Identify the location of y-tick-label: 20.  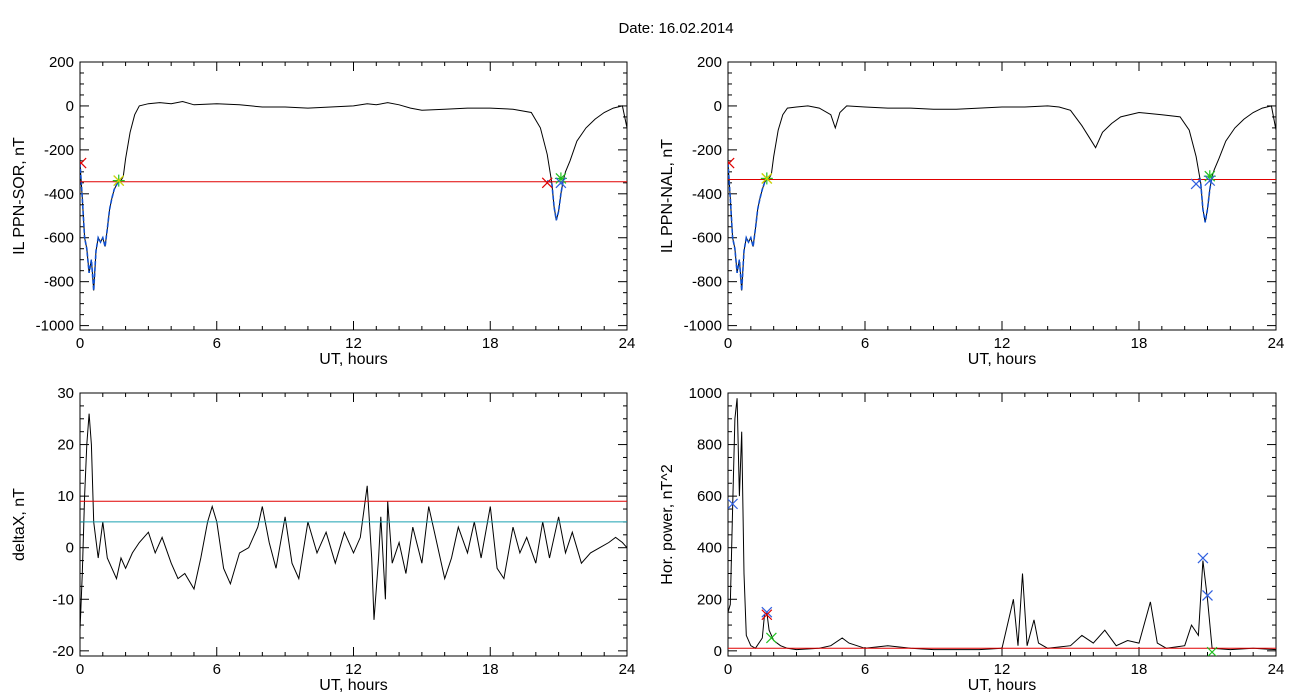
(65, 445).